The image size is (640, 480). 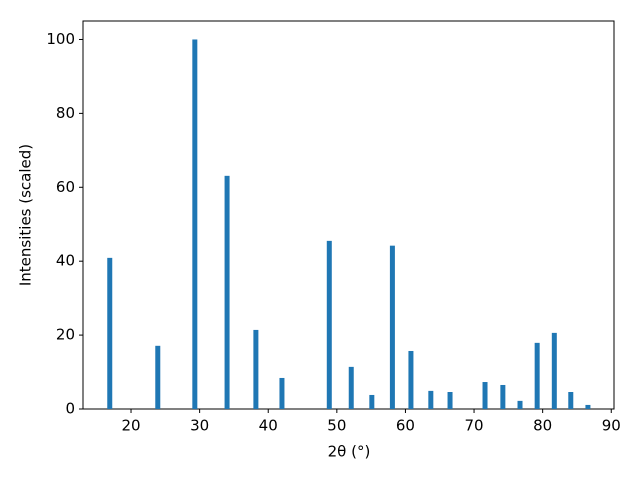 I want to click on x-tick-label: 30, so click(x=199, y=426).